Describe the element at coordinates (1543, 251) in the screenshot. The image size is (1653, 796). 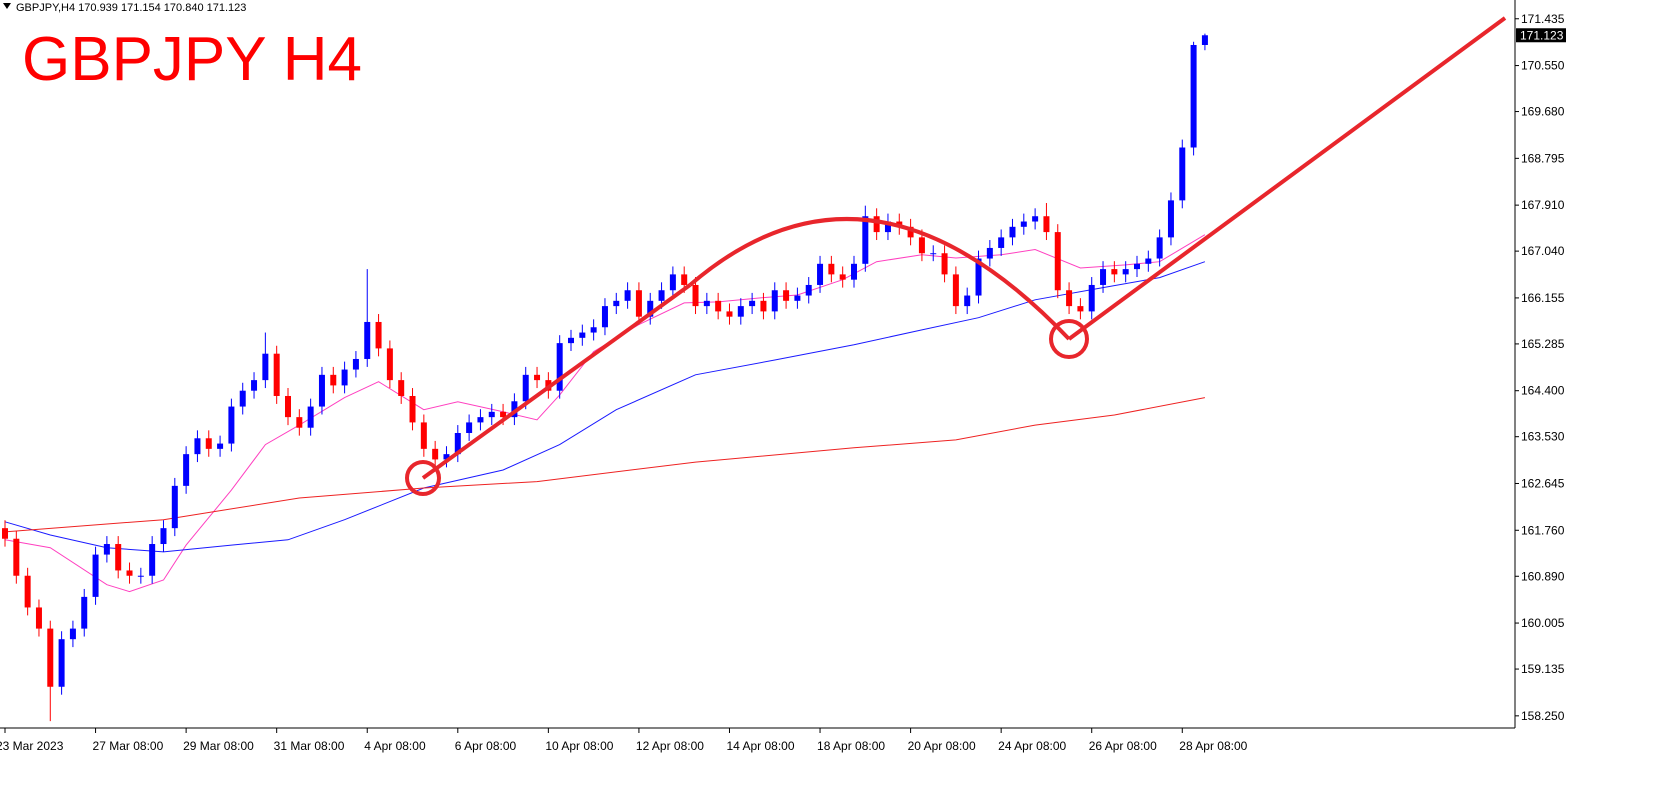
I see `y-tick-label: 167.040` at that location.